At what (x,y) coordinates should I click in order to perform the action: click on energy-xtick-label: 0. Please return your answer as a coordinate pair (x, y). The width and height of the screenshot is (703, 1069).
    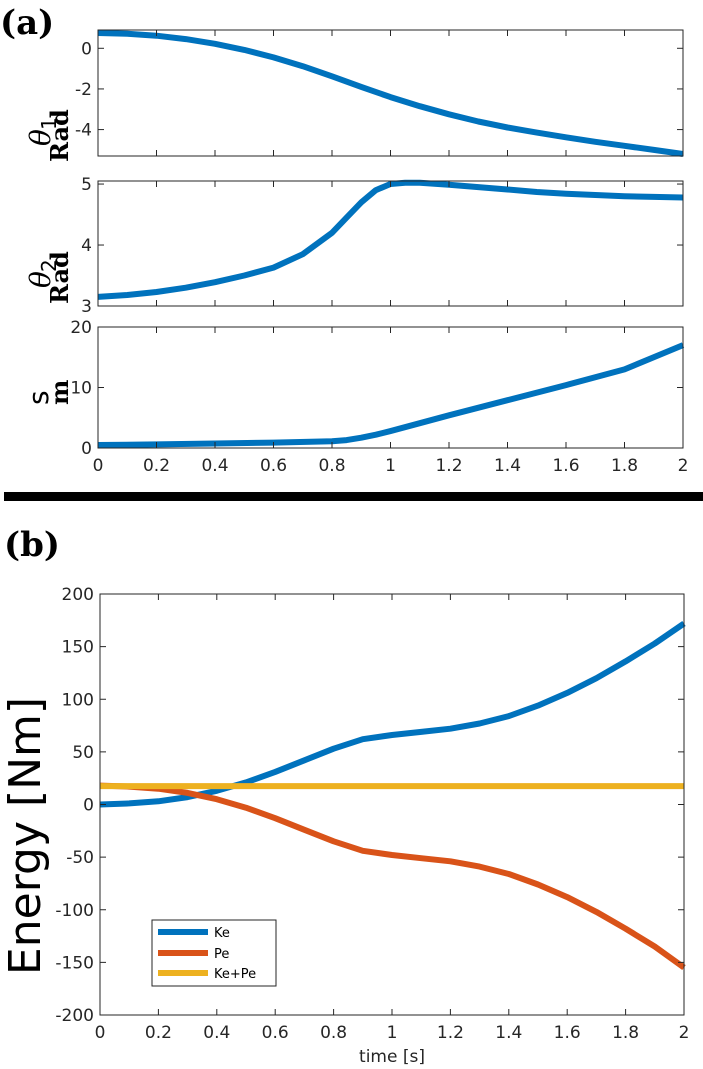
    Looking at the image, I should click on (100, 1033).